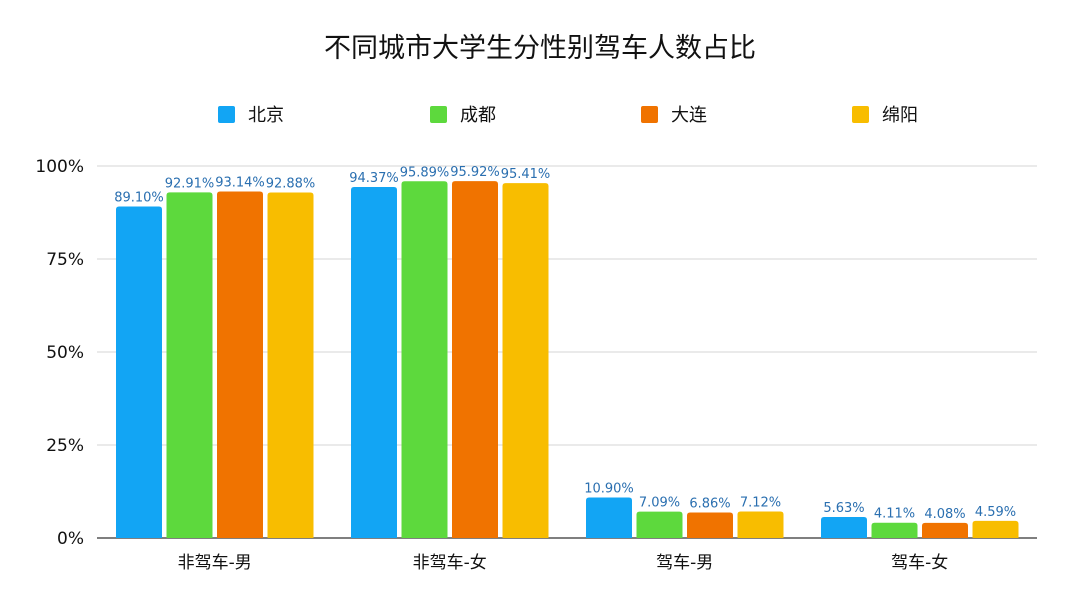 Image resolution: width=1080 pixels, height=608 pixels. What do you see at coordinates (684, 563) in the screenshot?
I see `category-label-3: 驾车-男` at bounding box center [684, 563].